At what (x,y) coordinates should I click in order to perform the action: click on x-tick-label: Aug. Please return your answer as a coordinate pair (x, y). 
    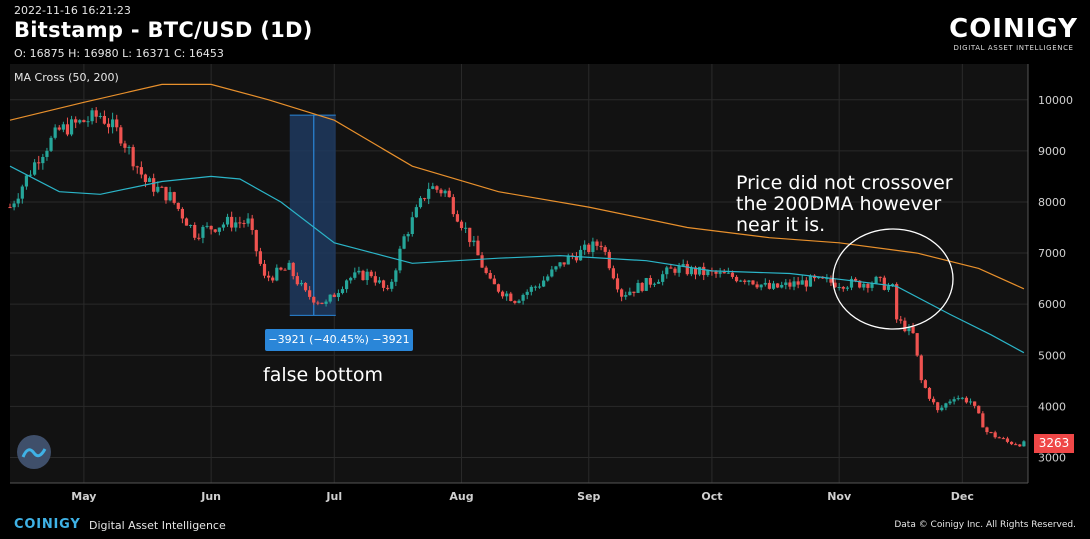
    Looking at the image, I should click on (461, 496).